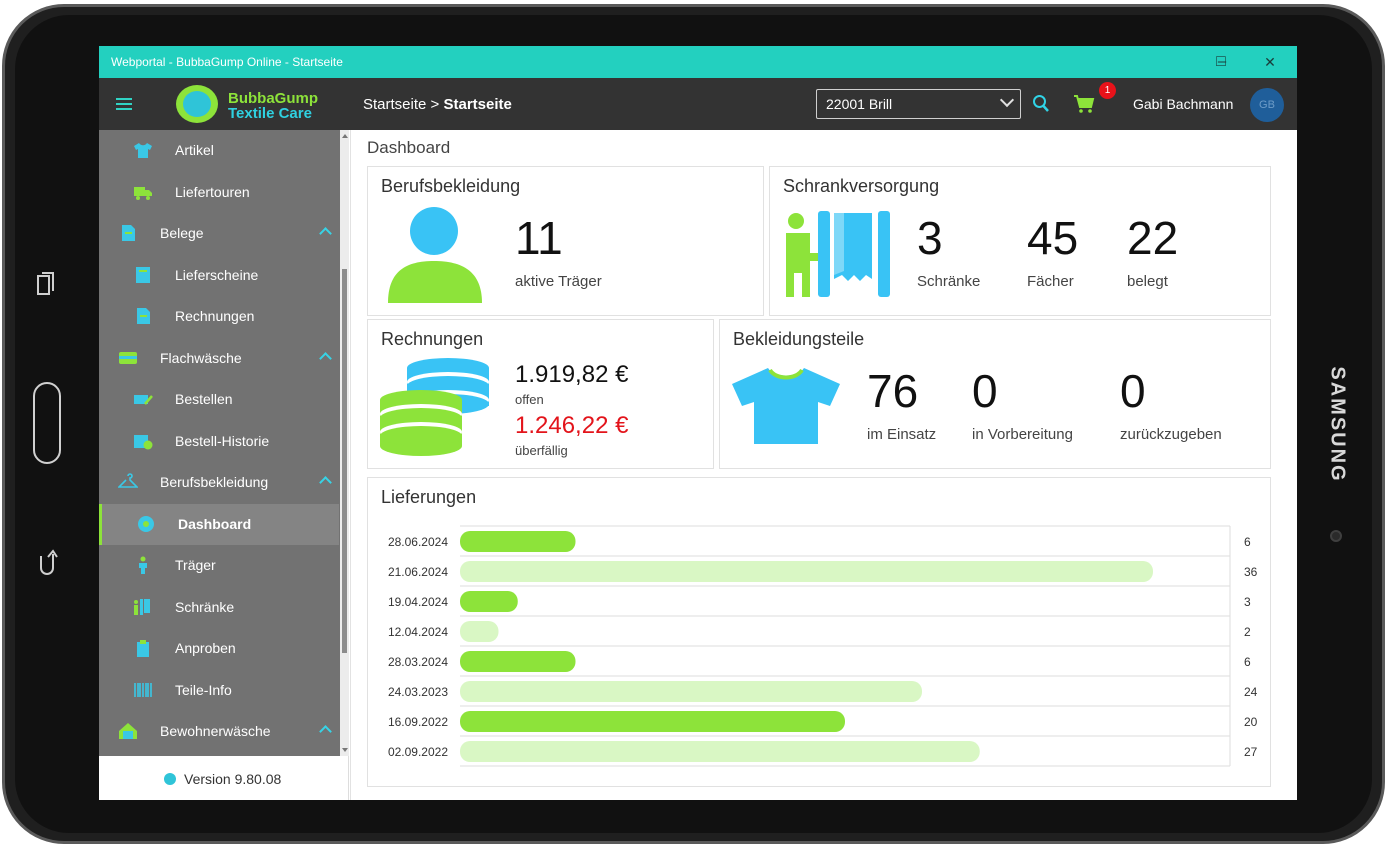  I want to click on sidebar-item-rechnungen: Rechnungen, so click(219, 316).